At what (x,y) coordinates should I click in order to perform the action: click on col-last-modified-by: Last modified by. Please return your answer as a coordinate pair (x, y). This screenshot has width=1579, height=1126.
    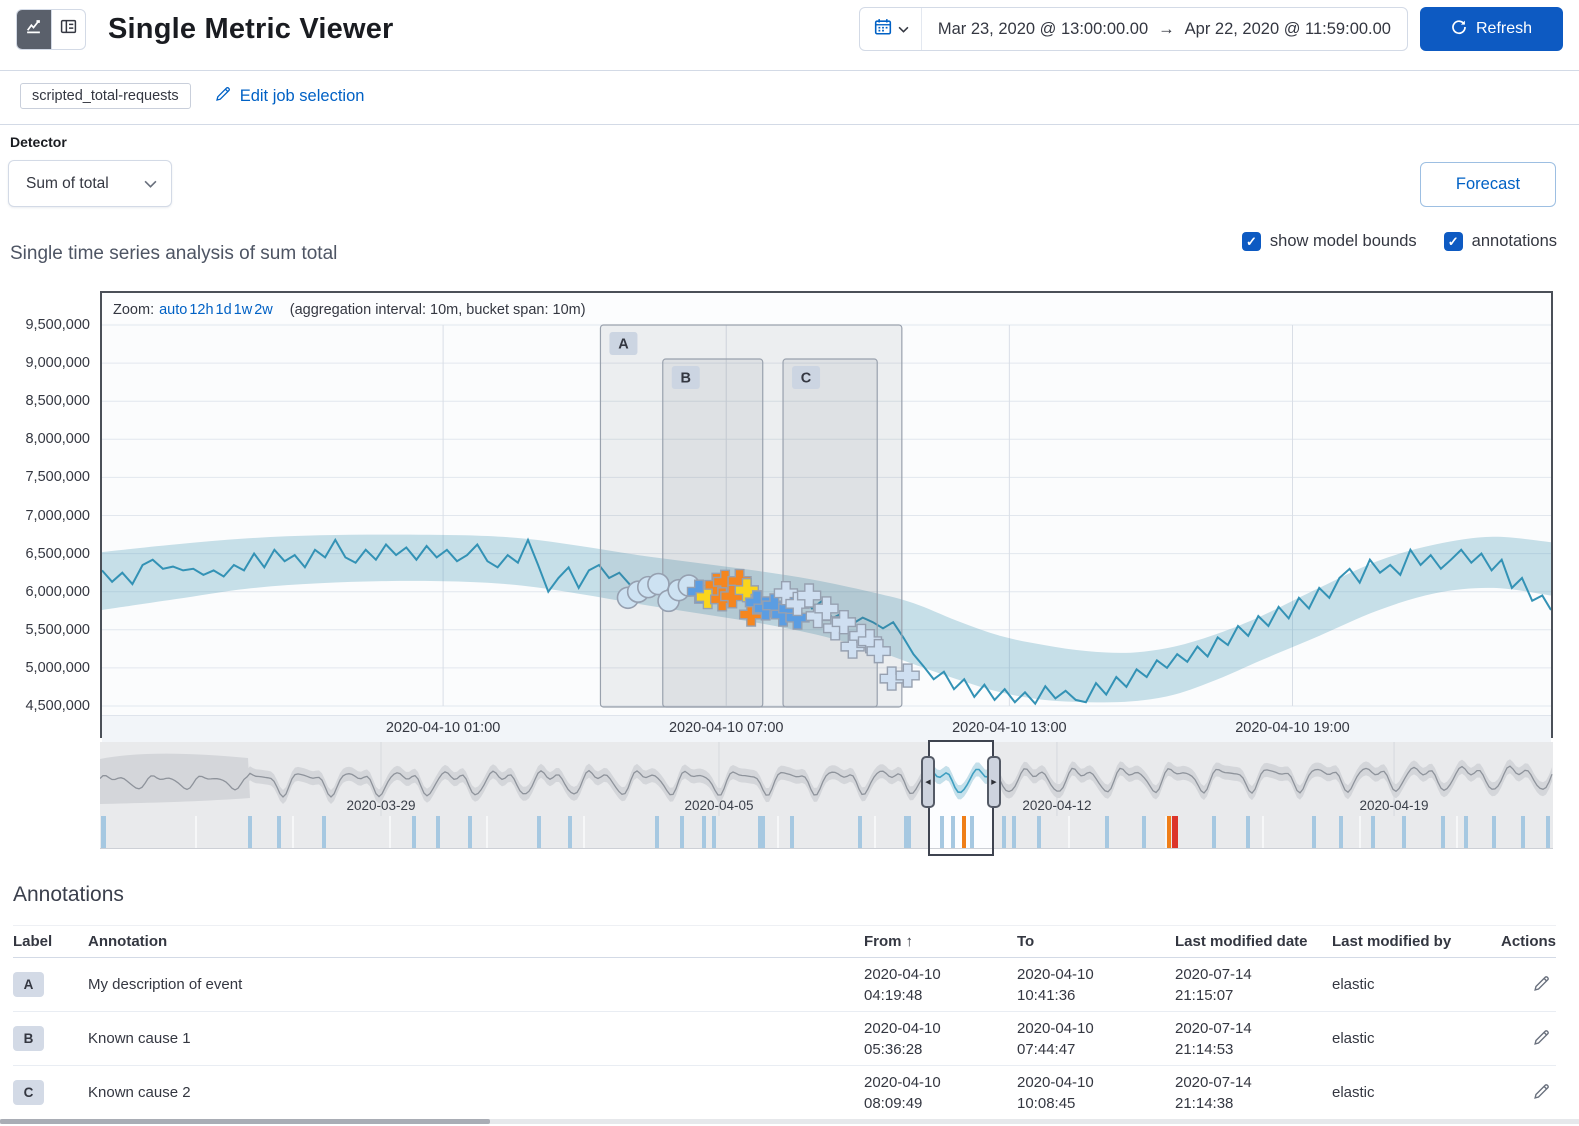
    Looking at the image, I should click on (1392, 941).